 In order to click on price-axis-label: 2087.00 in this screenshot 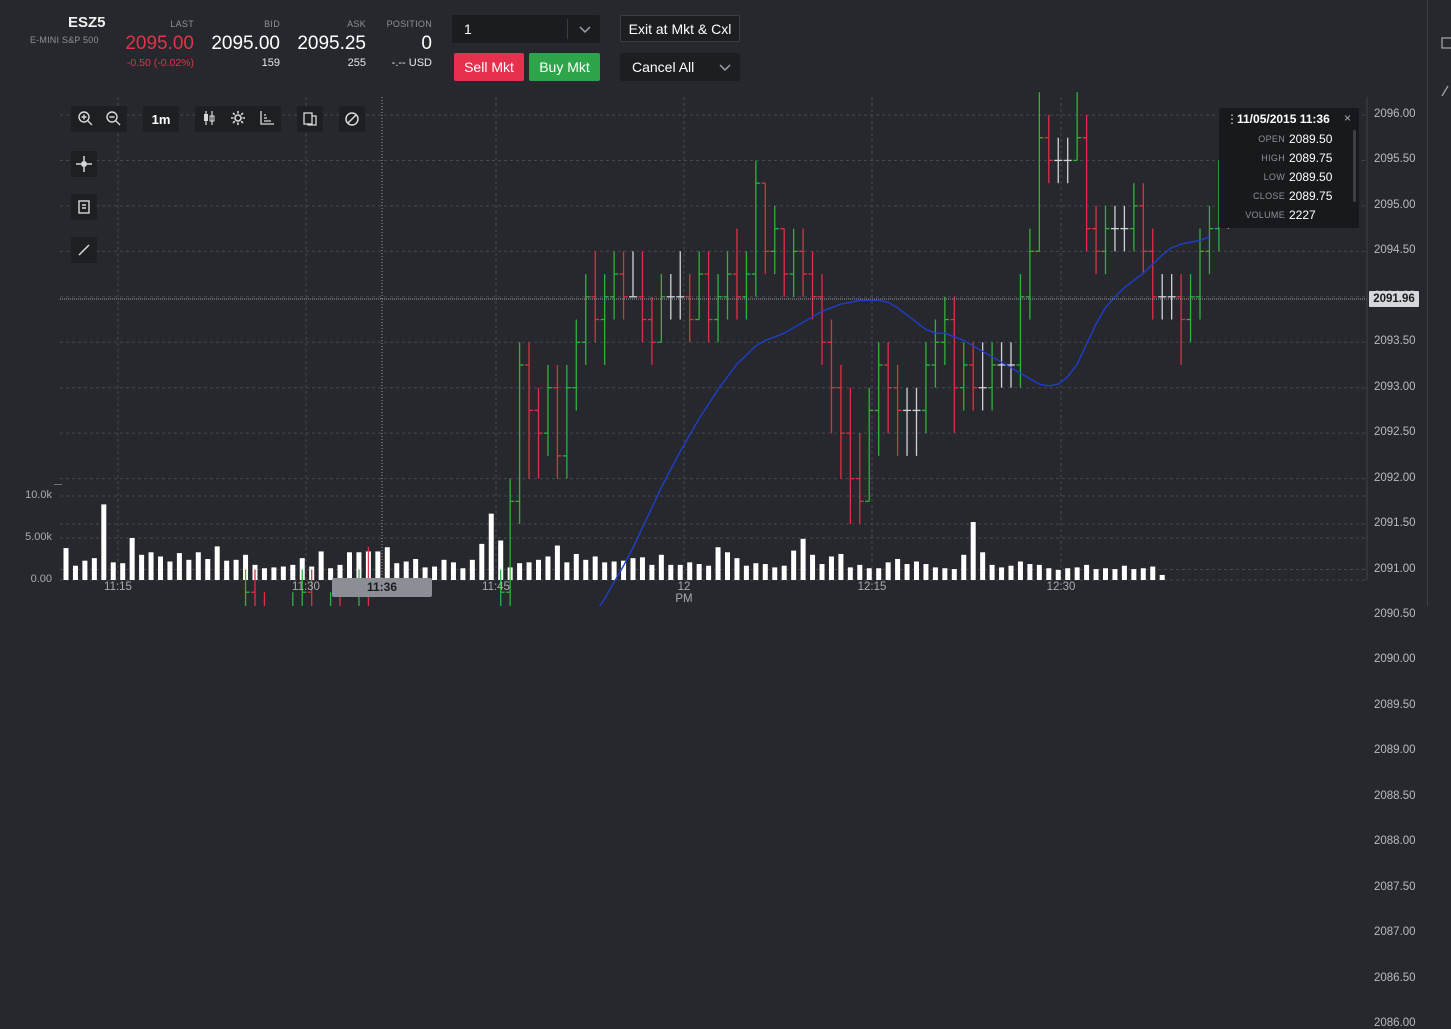, I will do `click(1395, 932)`.